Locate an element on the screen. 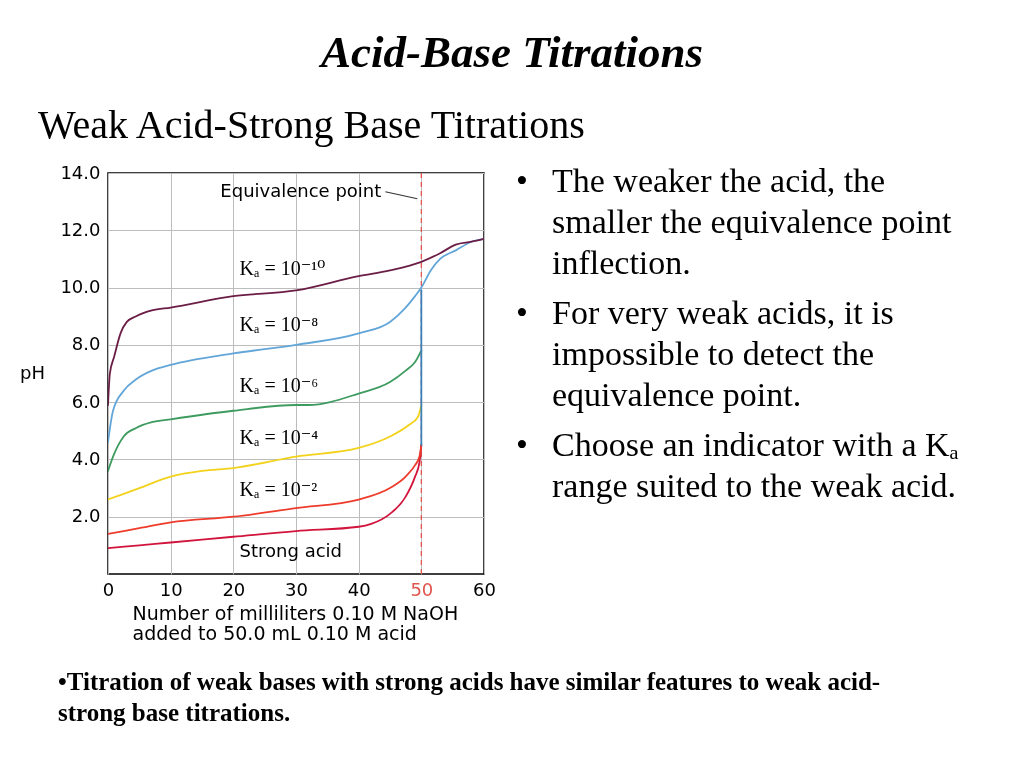 The image size is (1024, 768). x-tick-label: 60 is located at coordinates (484, 589).